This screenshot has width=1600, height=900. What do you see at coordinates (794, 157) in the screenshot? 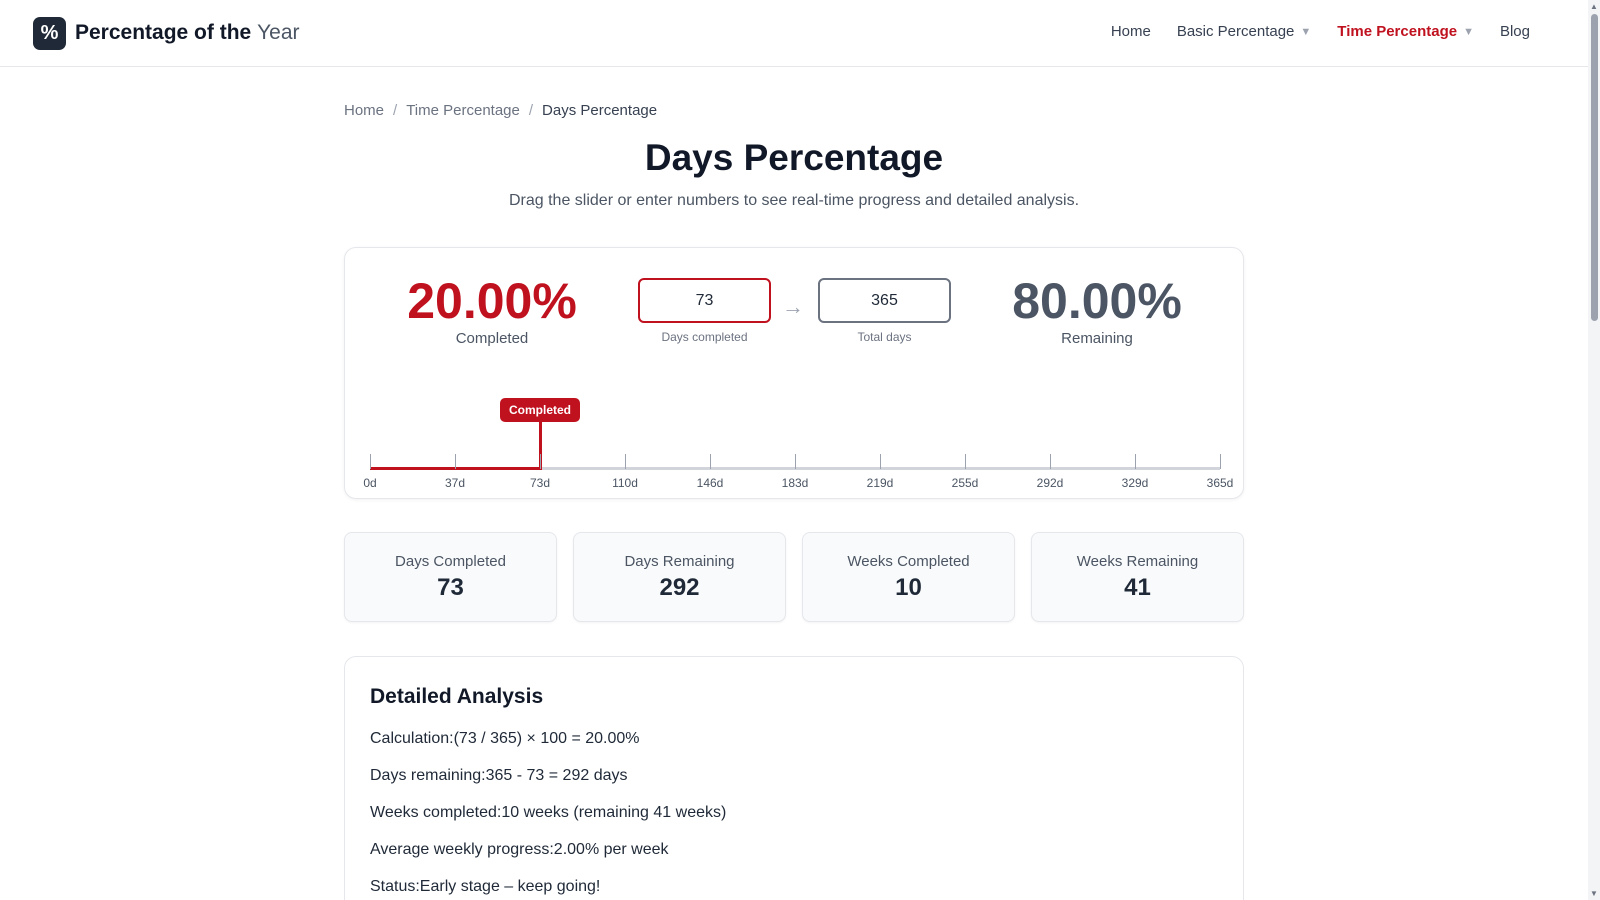
I see `page-title: Days Percentage` at bounding box center [794, 157].